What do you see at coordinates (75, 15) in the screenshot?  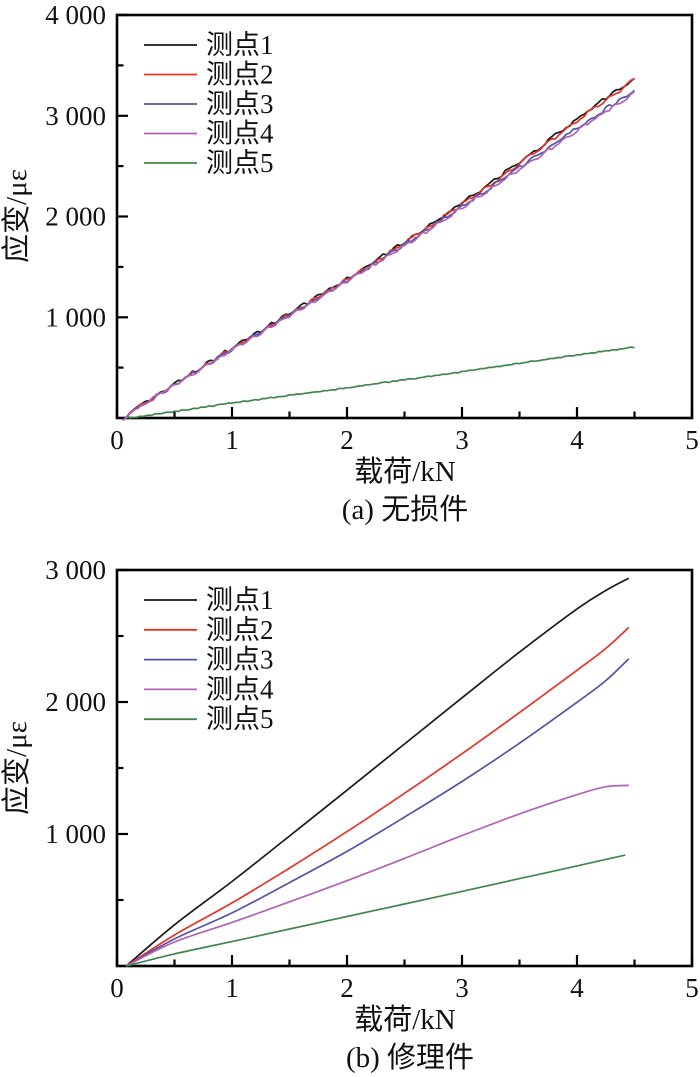 I see `y-tick-label: 4 000` at bounding box center [75, 15].